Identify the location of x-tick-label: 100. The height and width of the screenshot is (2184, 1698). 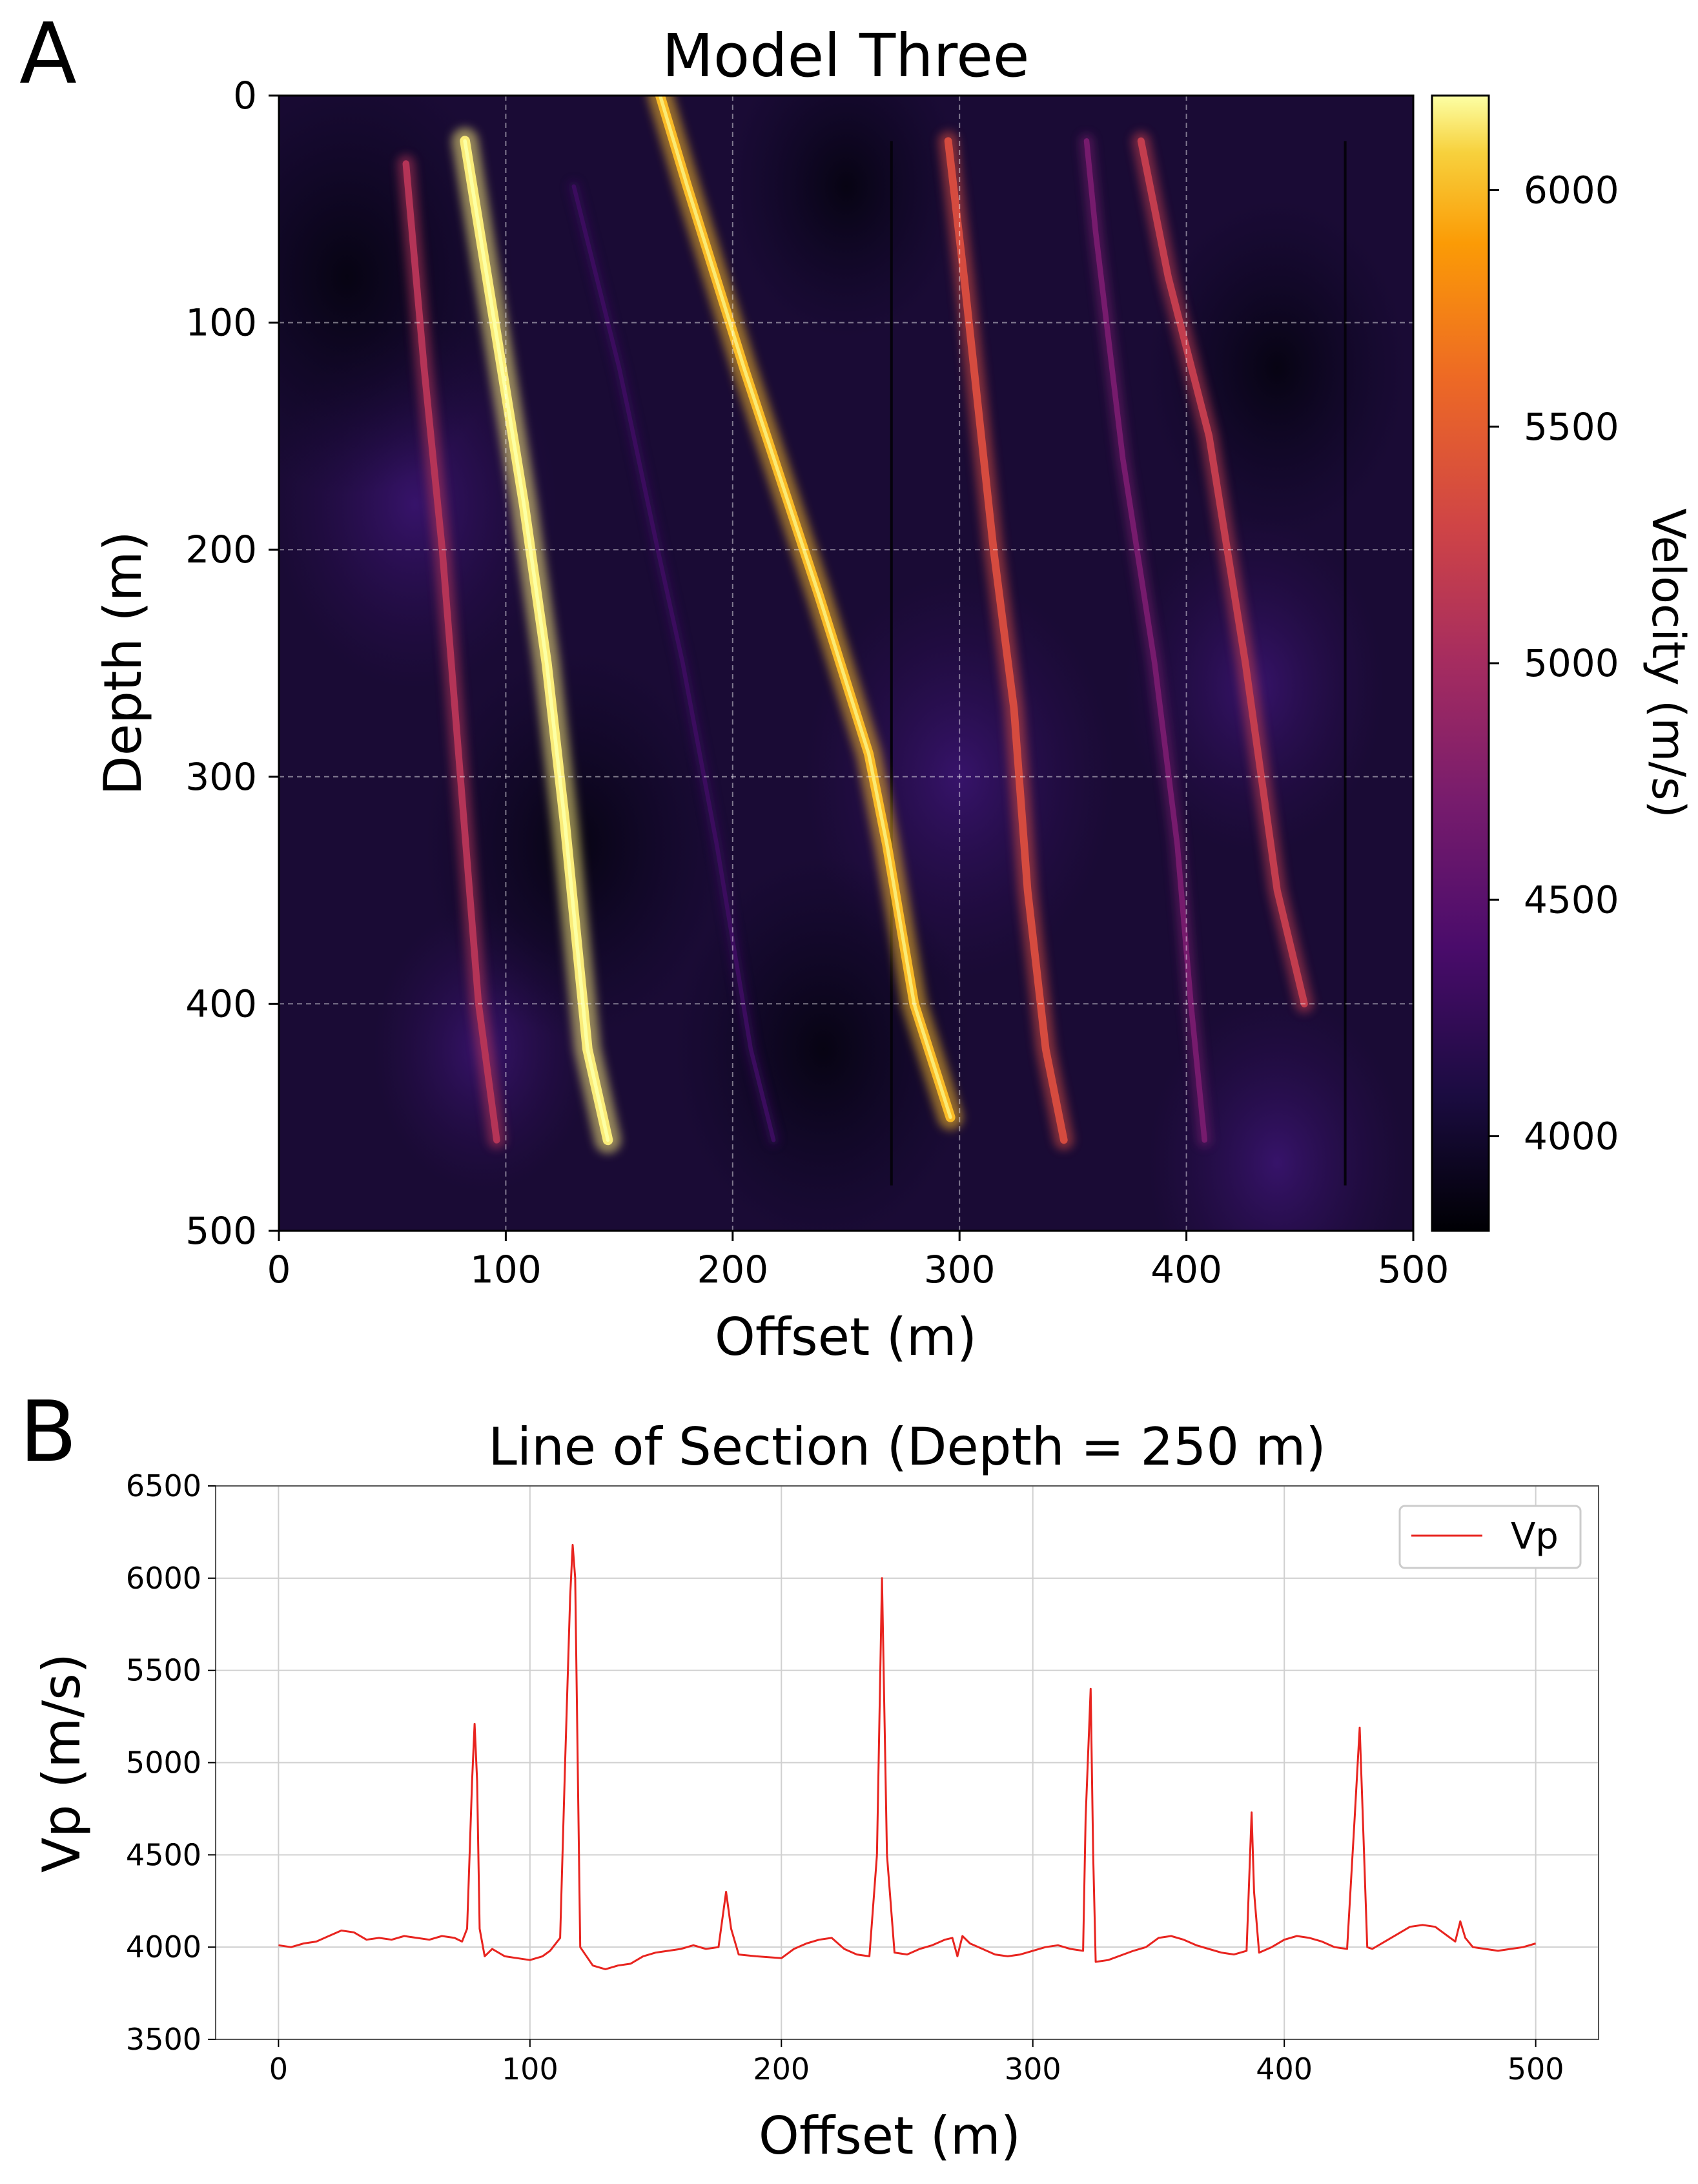
(506, 1270).